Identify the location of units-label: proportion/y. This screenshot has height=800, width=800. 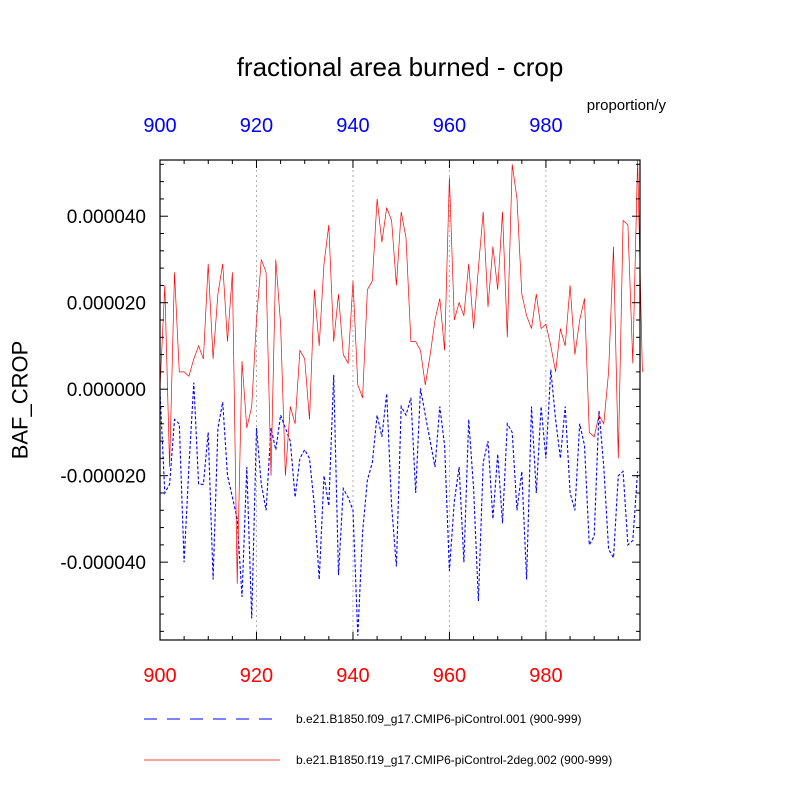
(627, 105).